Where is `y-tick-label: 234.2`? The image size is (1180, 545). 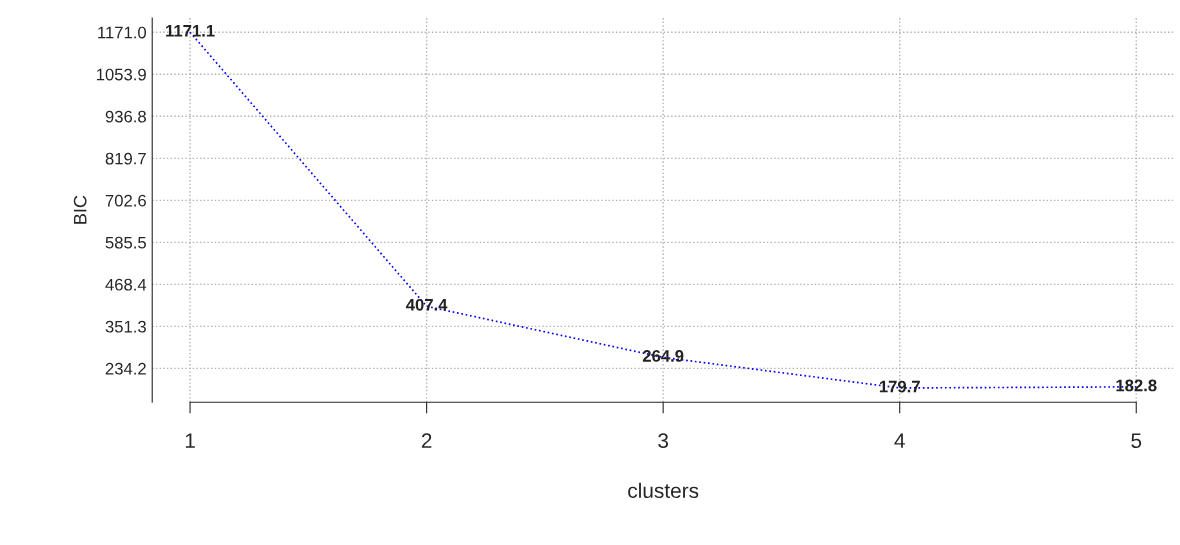 y-tick-label: 234.2 is located at coordinates (125, 368).